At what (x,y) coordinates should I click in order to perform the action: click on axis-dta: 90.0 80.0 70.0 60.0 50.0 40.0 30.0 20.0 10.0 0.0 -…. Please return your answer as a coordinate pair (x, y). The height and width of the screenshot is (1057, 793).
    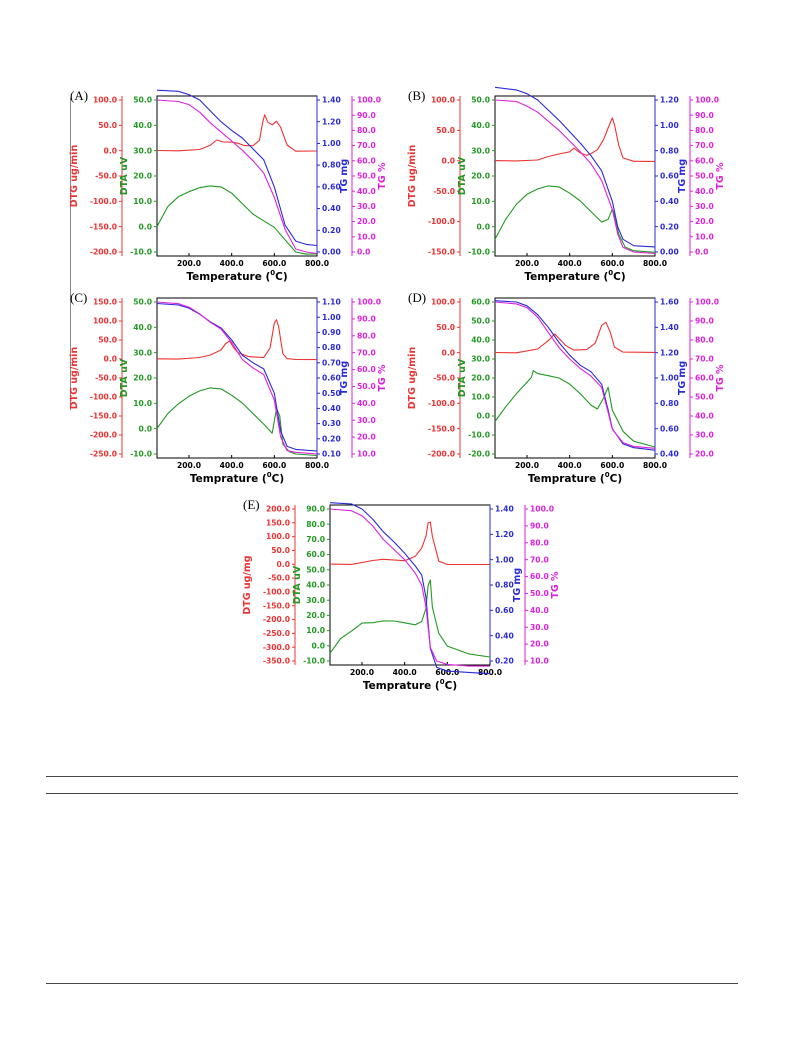
    Looking at the image, I should click on (311, 585).